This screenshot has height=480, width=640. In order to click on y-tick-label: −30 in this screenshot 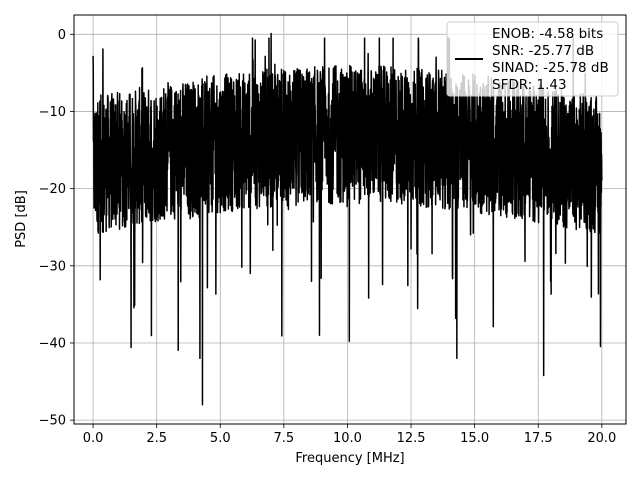, I will do `click(52, 266)`.